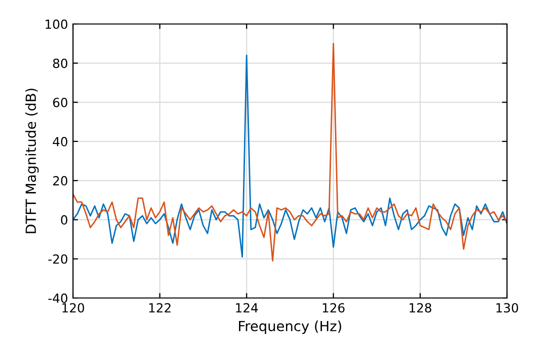  What do you see at coordinates (32, 161) in the screenshot?
I see `y-axis-title: DTFT Magnitude (dB)` at bounding box center [32, 161].